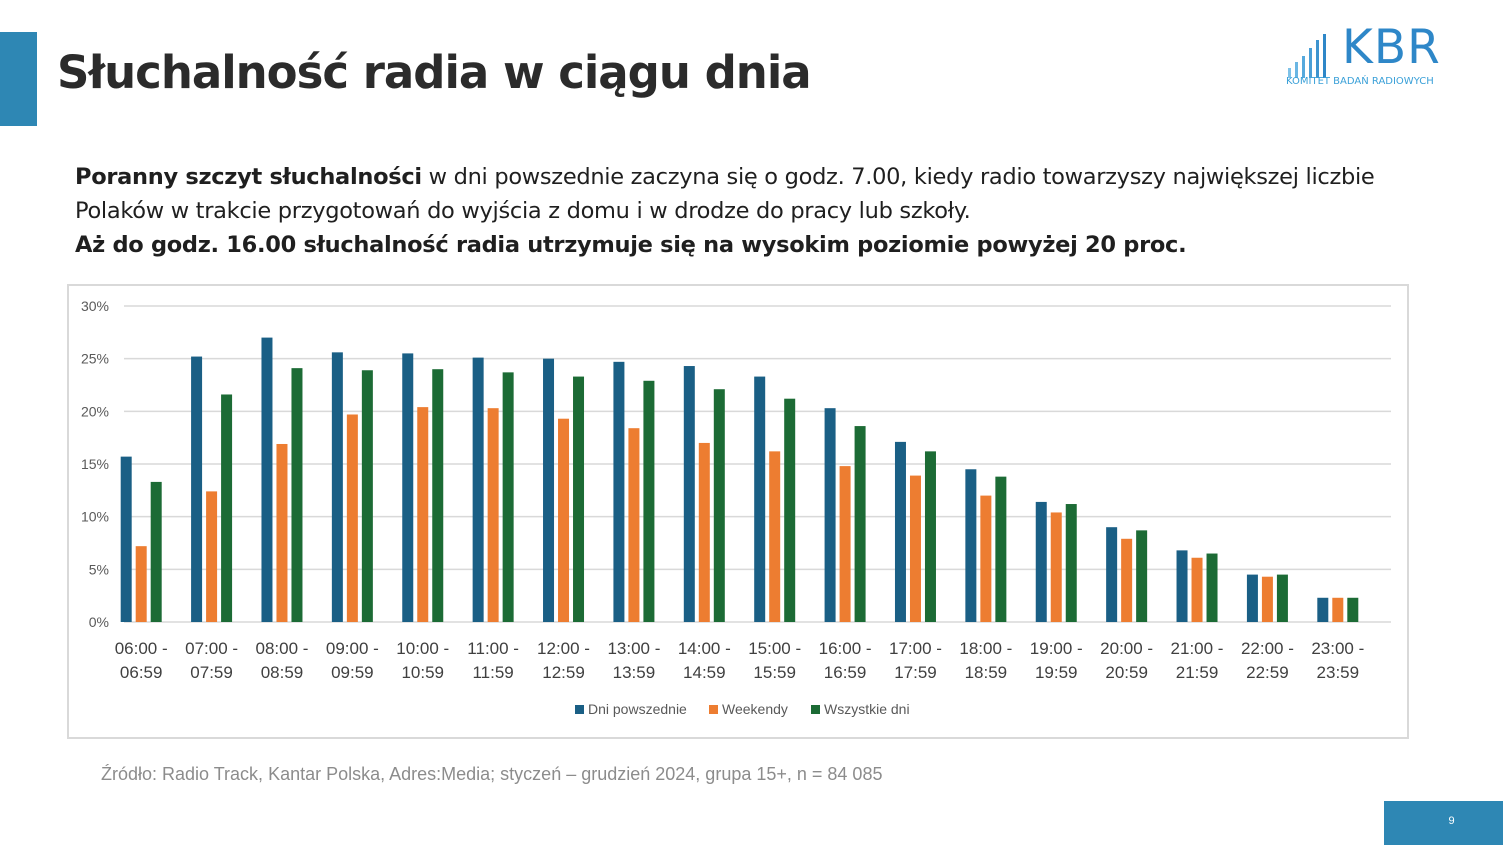 This screenshot has height=845, width=1503. I want to click on x-tick-label: 07:59, so click(211, 672).